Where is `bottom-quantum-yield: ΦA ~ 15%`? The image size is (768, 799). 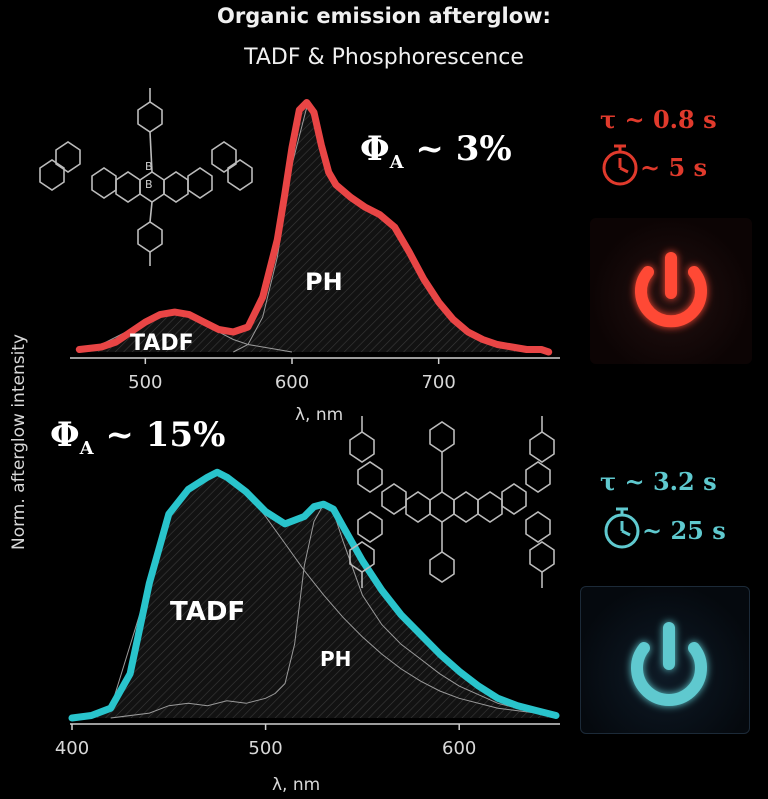 bottom-quantum-yield: ΦA ~ 15% is located at coordinates (137, 437).